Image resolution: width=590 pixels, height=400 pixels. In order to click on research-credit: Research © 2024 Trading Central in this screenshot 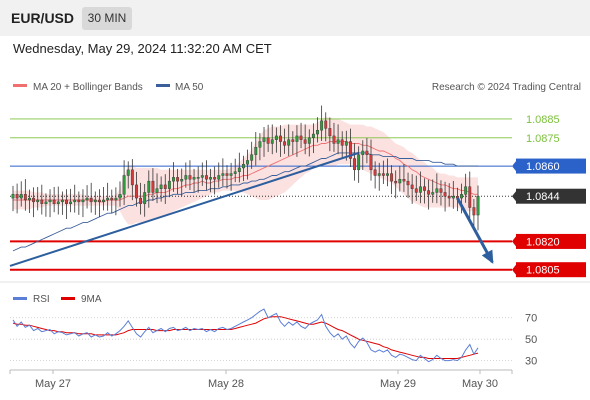, I will do `click(506, 87)`.